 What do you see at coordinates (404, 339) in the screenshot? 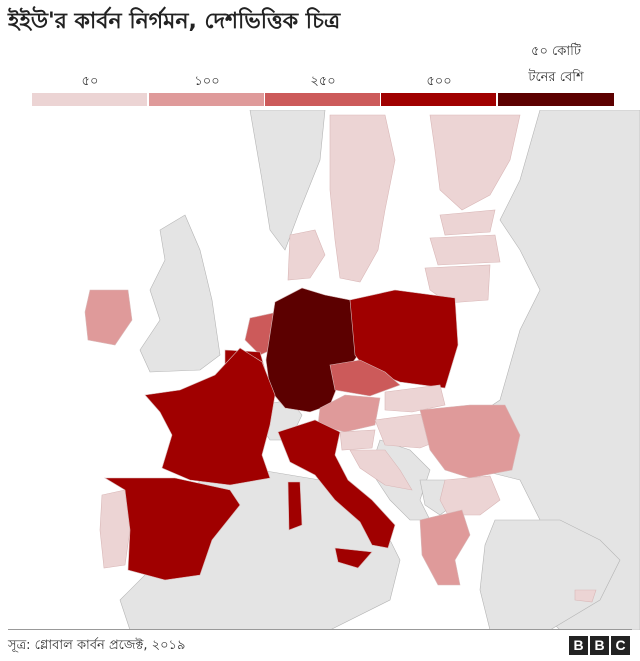
I see `poland` at bounding box center [404, 339].